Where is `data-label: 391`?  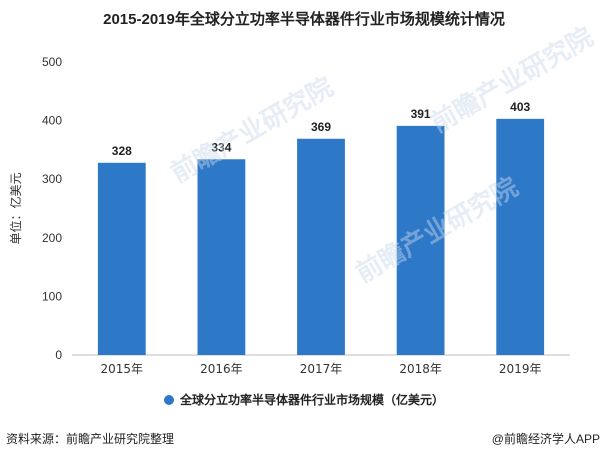
data-label: 391 is located at coordinates (421, 114).